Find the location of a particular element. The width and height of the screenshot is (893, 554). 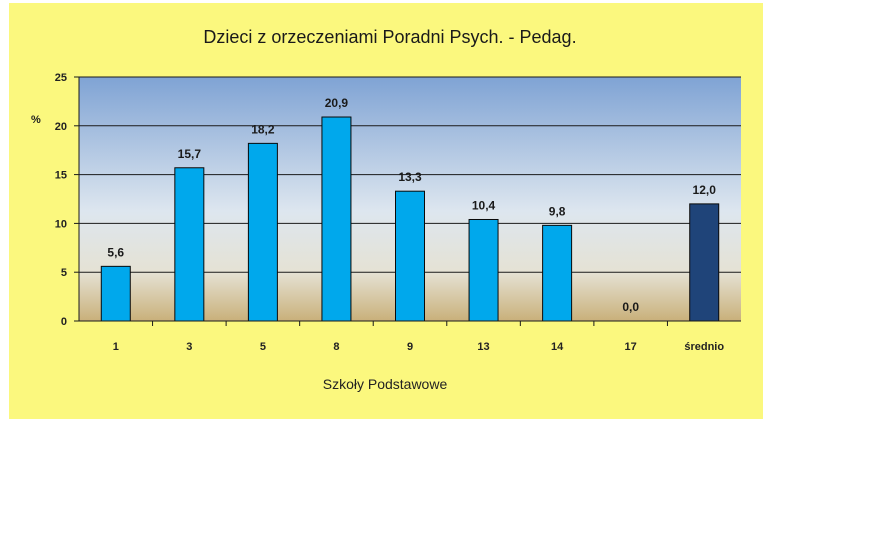

data-label: 0,0 is located at coordinates (630, 307).